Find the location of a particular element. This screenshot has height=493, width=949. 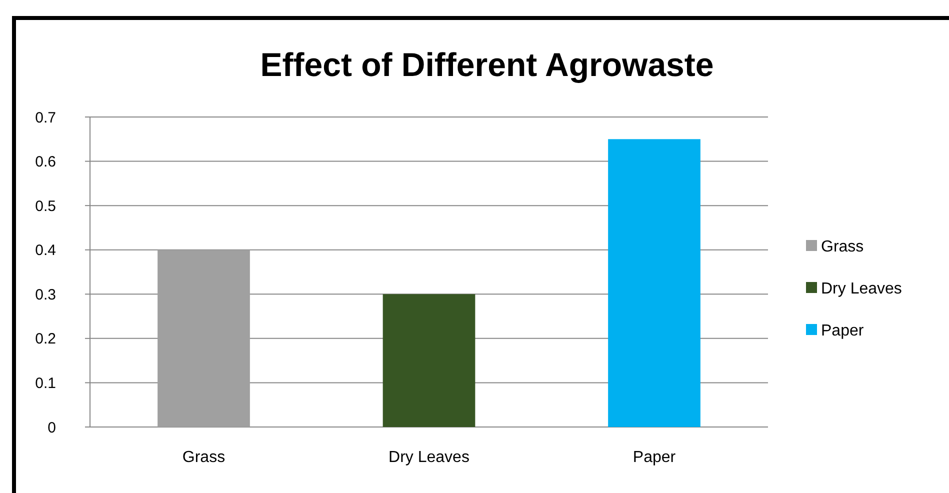

y-tick-label: 0.7 is located at coordinates (45, 117).